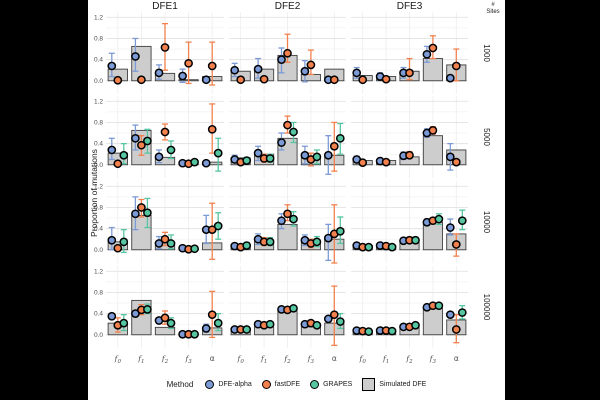  I want to click on y-tick-label: 0.4, so click(98, 60).